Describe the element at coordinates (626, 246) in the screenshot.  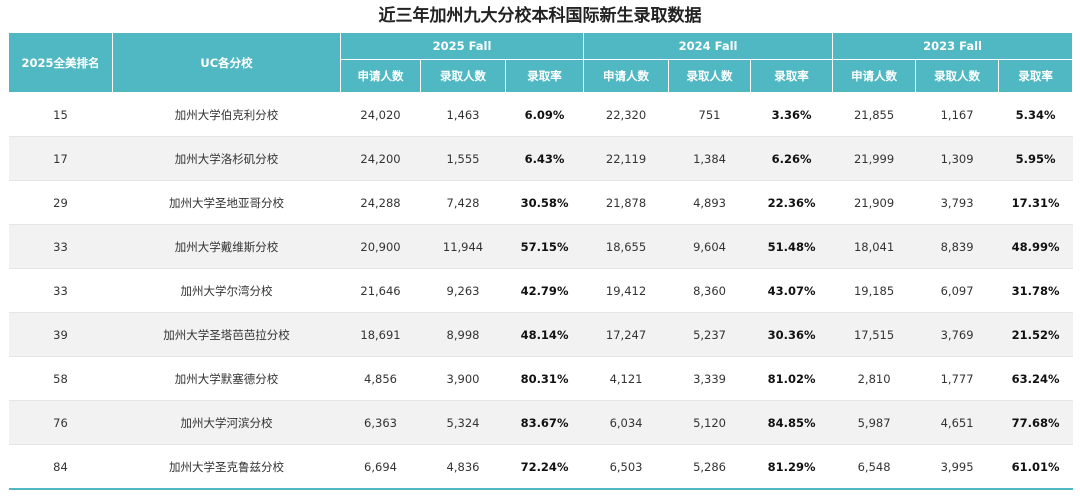
I see `count-cell: 18,655` at that location.